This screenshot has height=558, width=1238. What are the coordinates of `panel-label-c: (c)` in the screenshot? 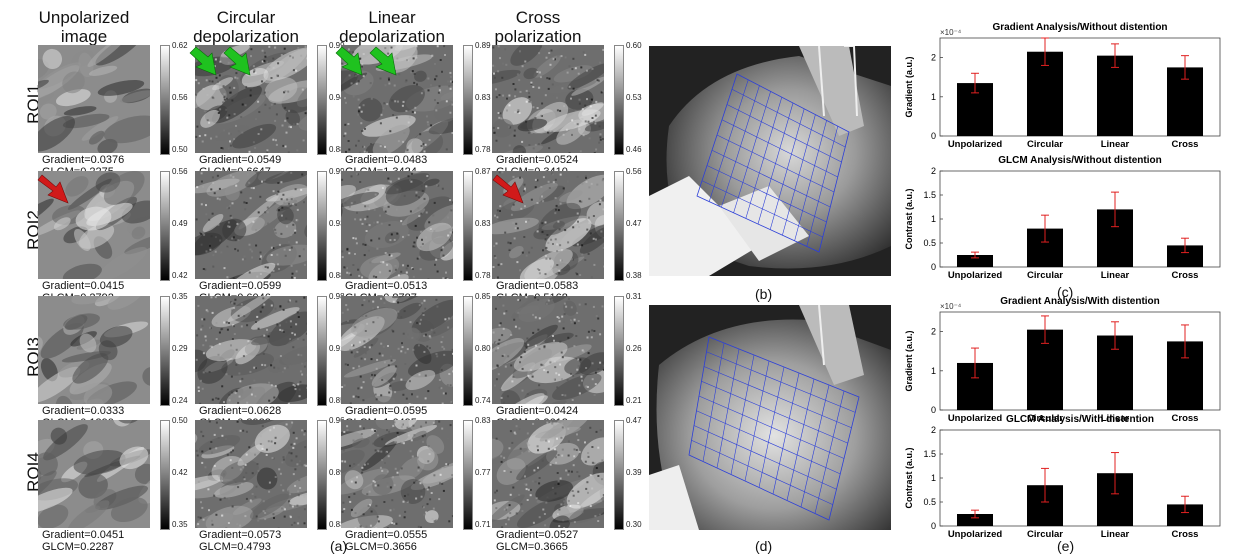 It's located at (1065, 292).